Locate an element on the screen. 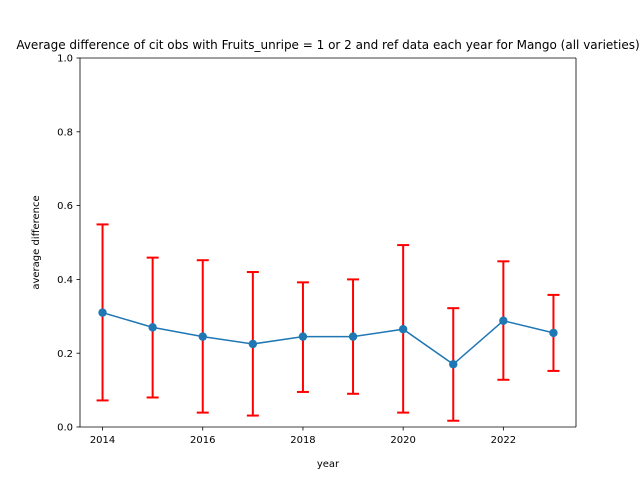  x-tick-label: 2020 is located at coordinates (402, 440).